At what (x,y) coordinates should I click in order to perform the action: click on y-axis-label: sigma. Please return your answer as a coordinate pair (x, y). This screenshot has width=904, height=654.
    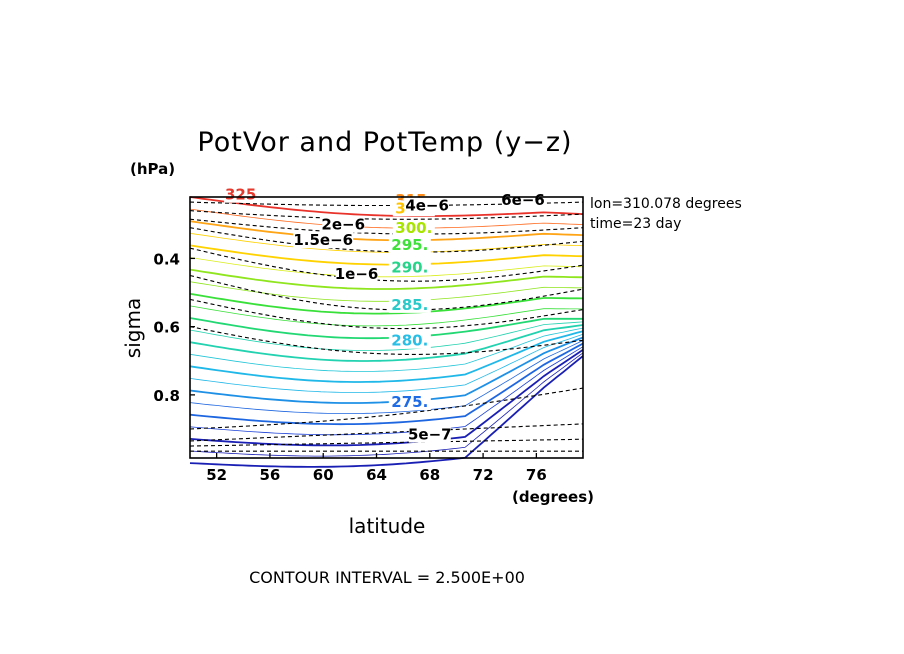
    Looking at the image, I should click on (133, 328).